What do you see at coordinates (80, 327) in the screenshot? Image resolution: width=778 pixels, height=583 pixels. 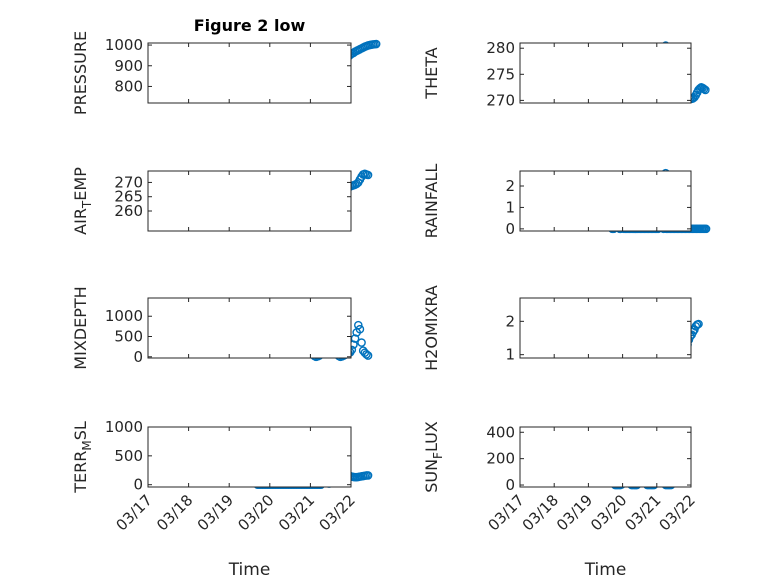 I see `y-axis-label: MIXDEPTH` at bounding box center [80, 327].